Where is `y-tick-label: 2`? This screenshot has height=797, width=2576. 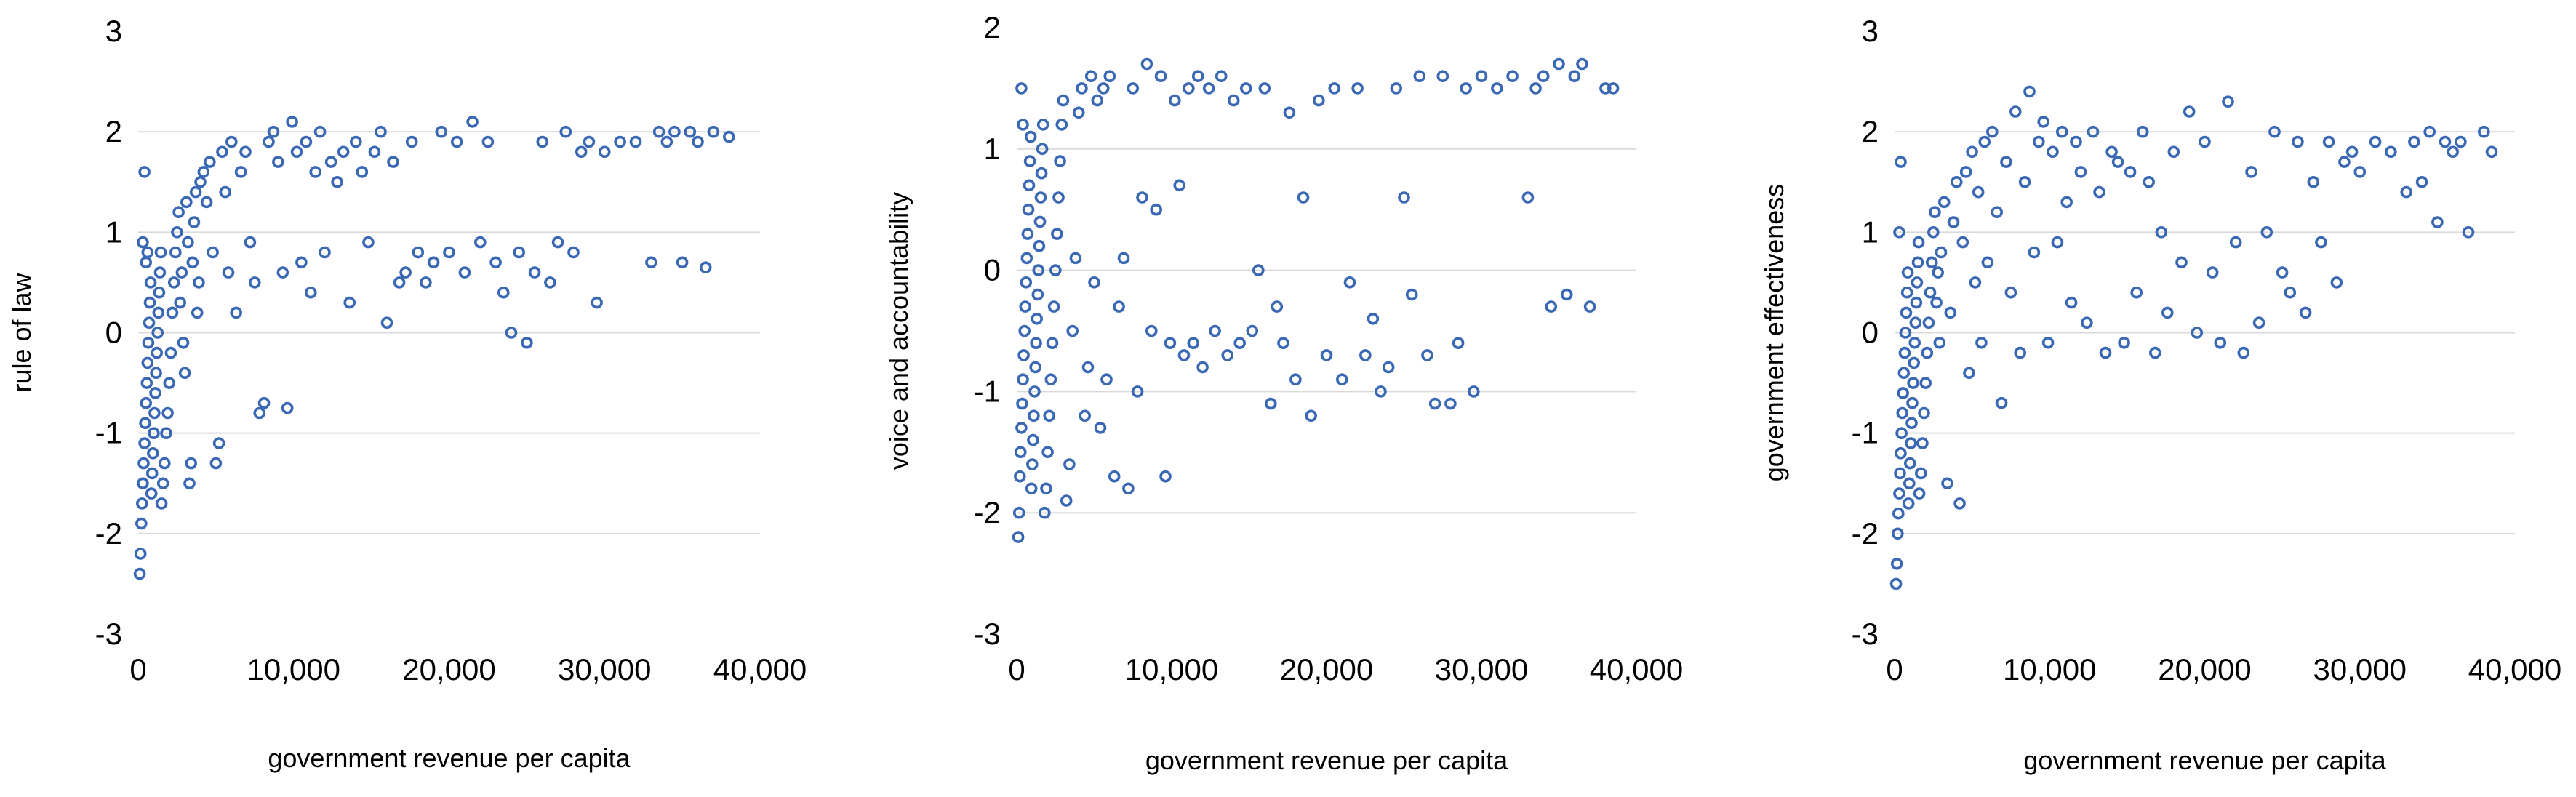 y-tick-label: 2 is located at coordinates (1870, 131).